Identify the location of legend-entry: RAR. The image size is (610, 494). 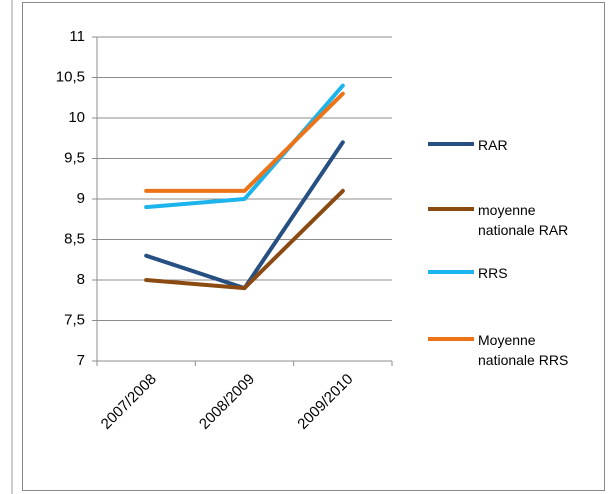
(513, 145).